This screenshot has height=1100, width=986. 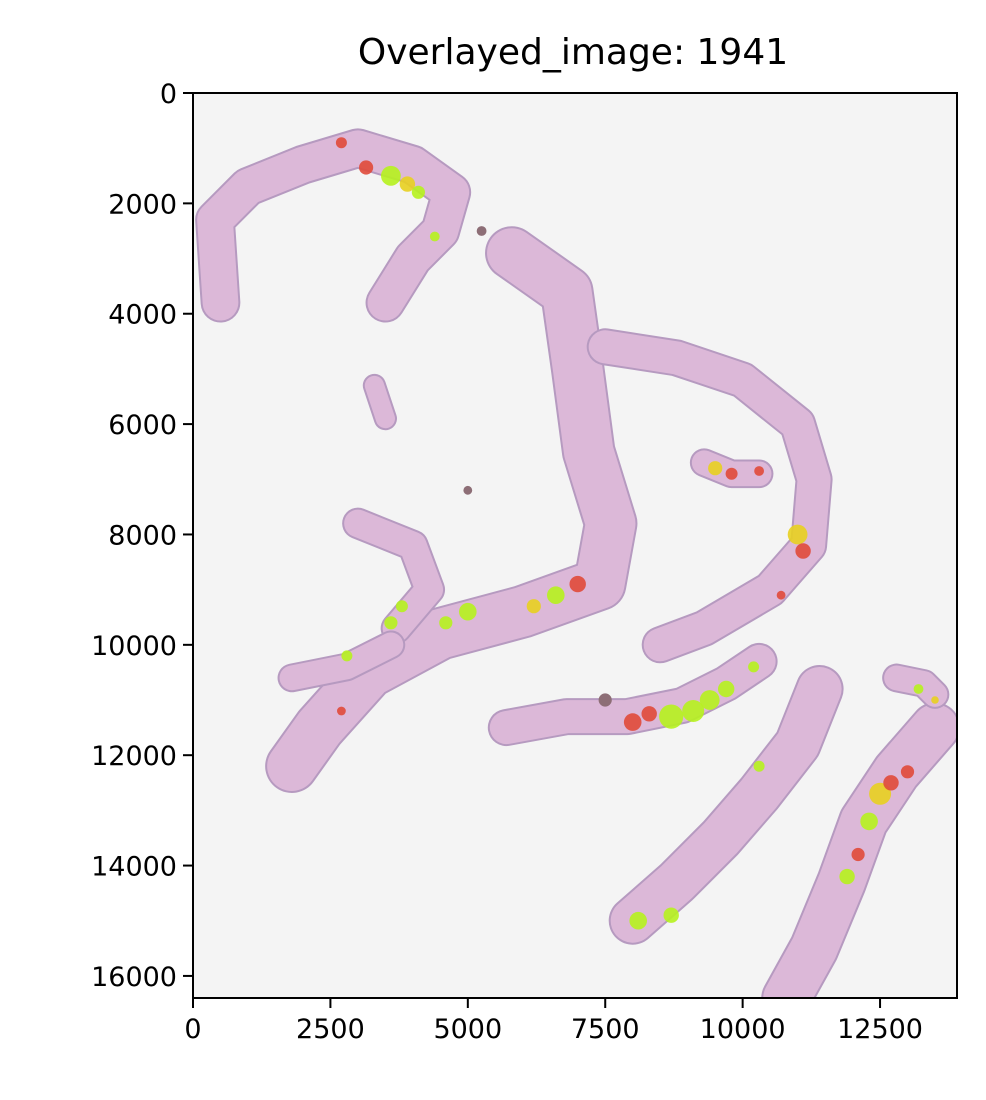 I want to click on x-tick-label: 10000, so click(x=743, y=1029).